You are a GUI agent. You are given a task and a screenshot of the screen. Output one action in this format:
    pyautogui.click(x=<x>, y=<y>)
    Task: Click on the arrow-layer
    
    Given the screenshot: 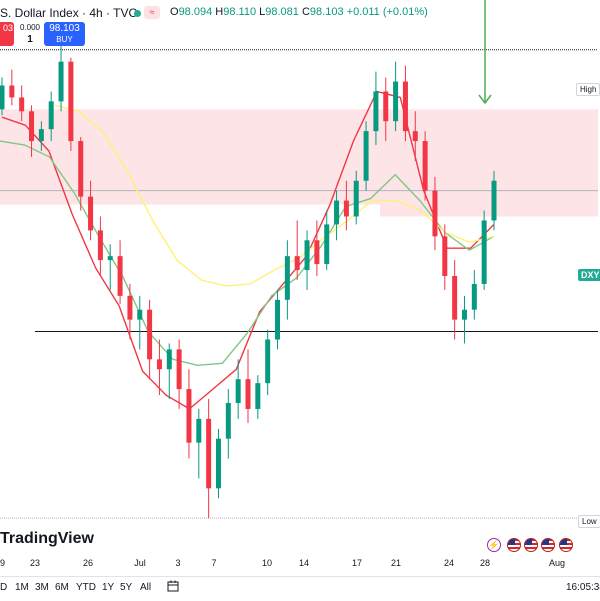 What is the action you would take?
    pyautogui.click(x=485, y=52)
    